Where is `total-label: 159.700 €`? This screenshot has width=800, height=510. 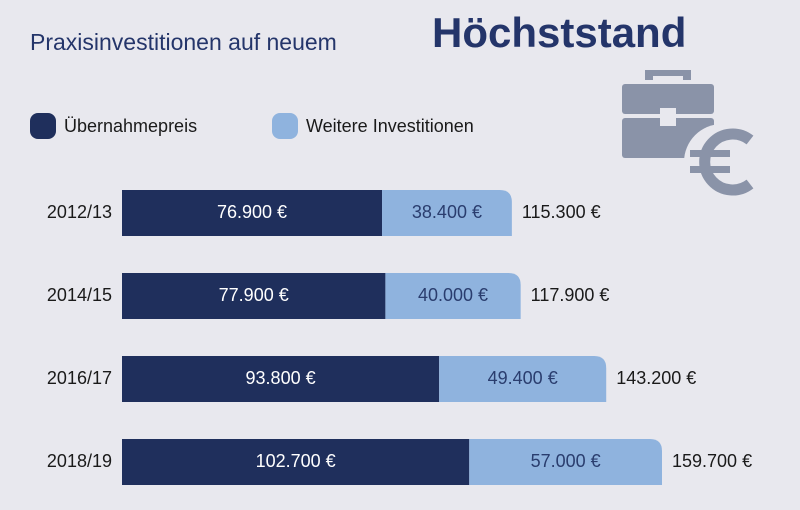
total-label: 159.700 € is located at coordinates (712, 461).